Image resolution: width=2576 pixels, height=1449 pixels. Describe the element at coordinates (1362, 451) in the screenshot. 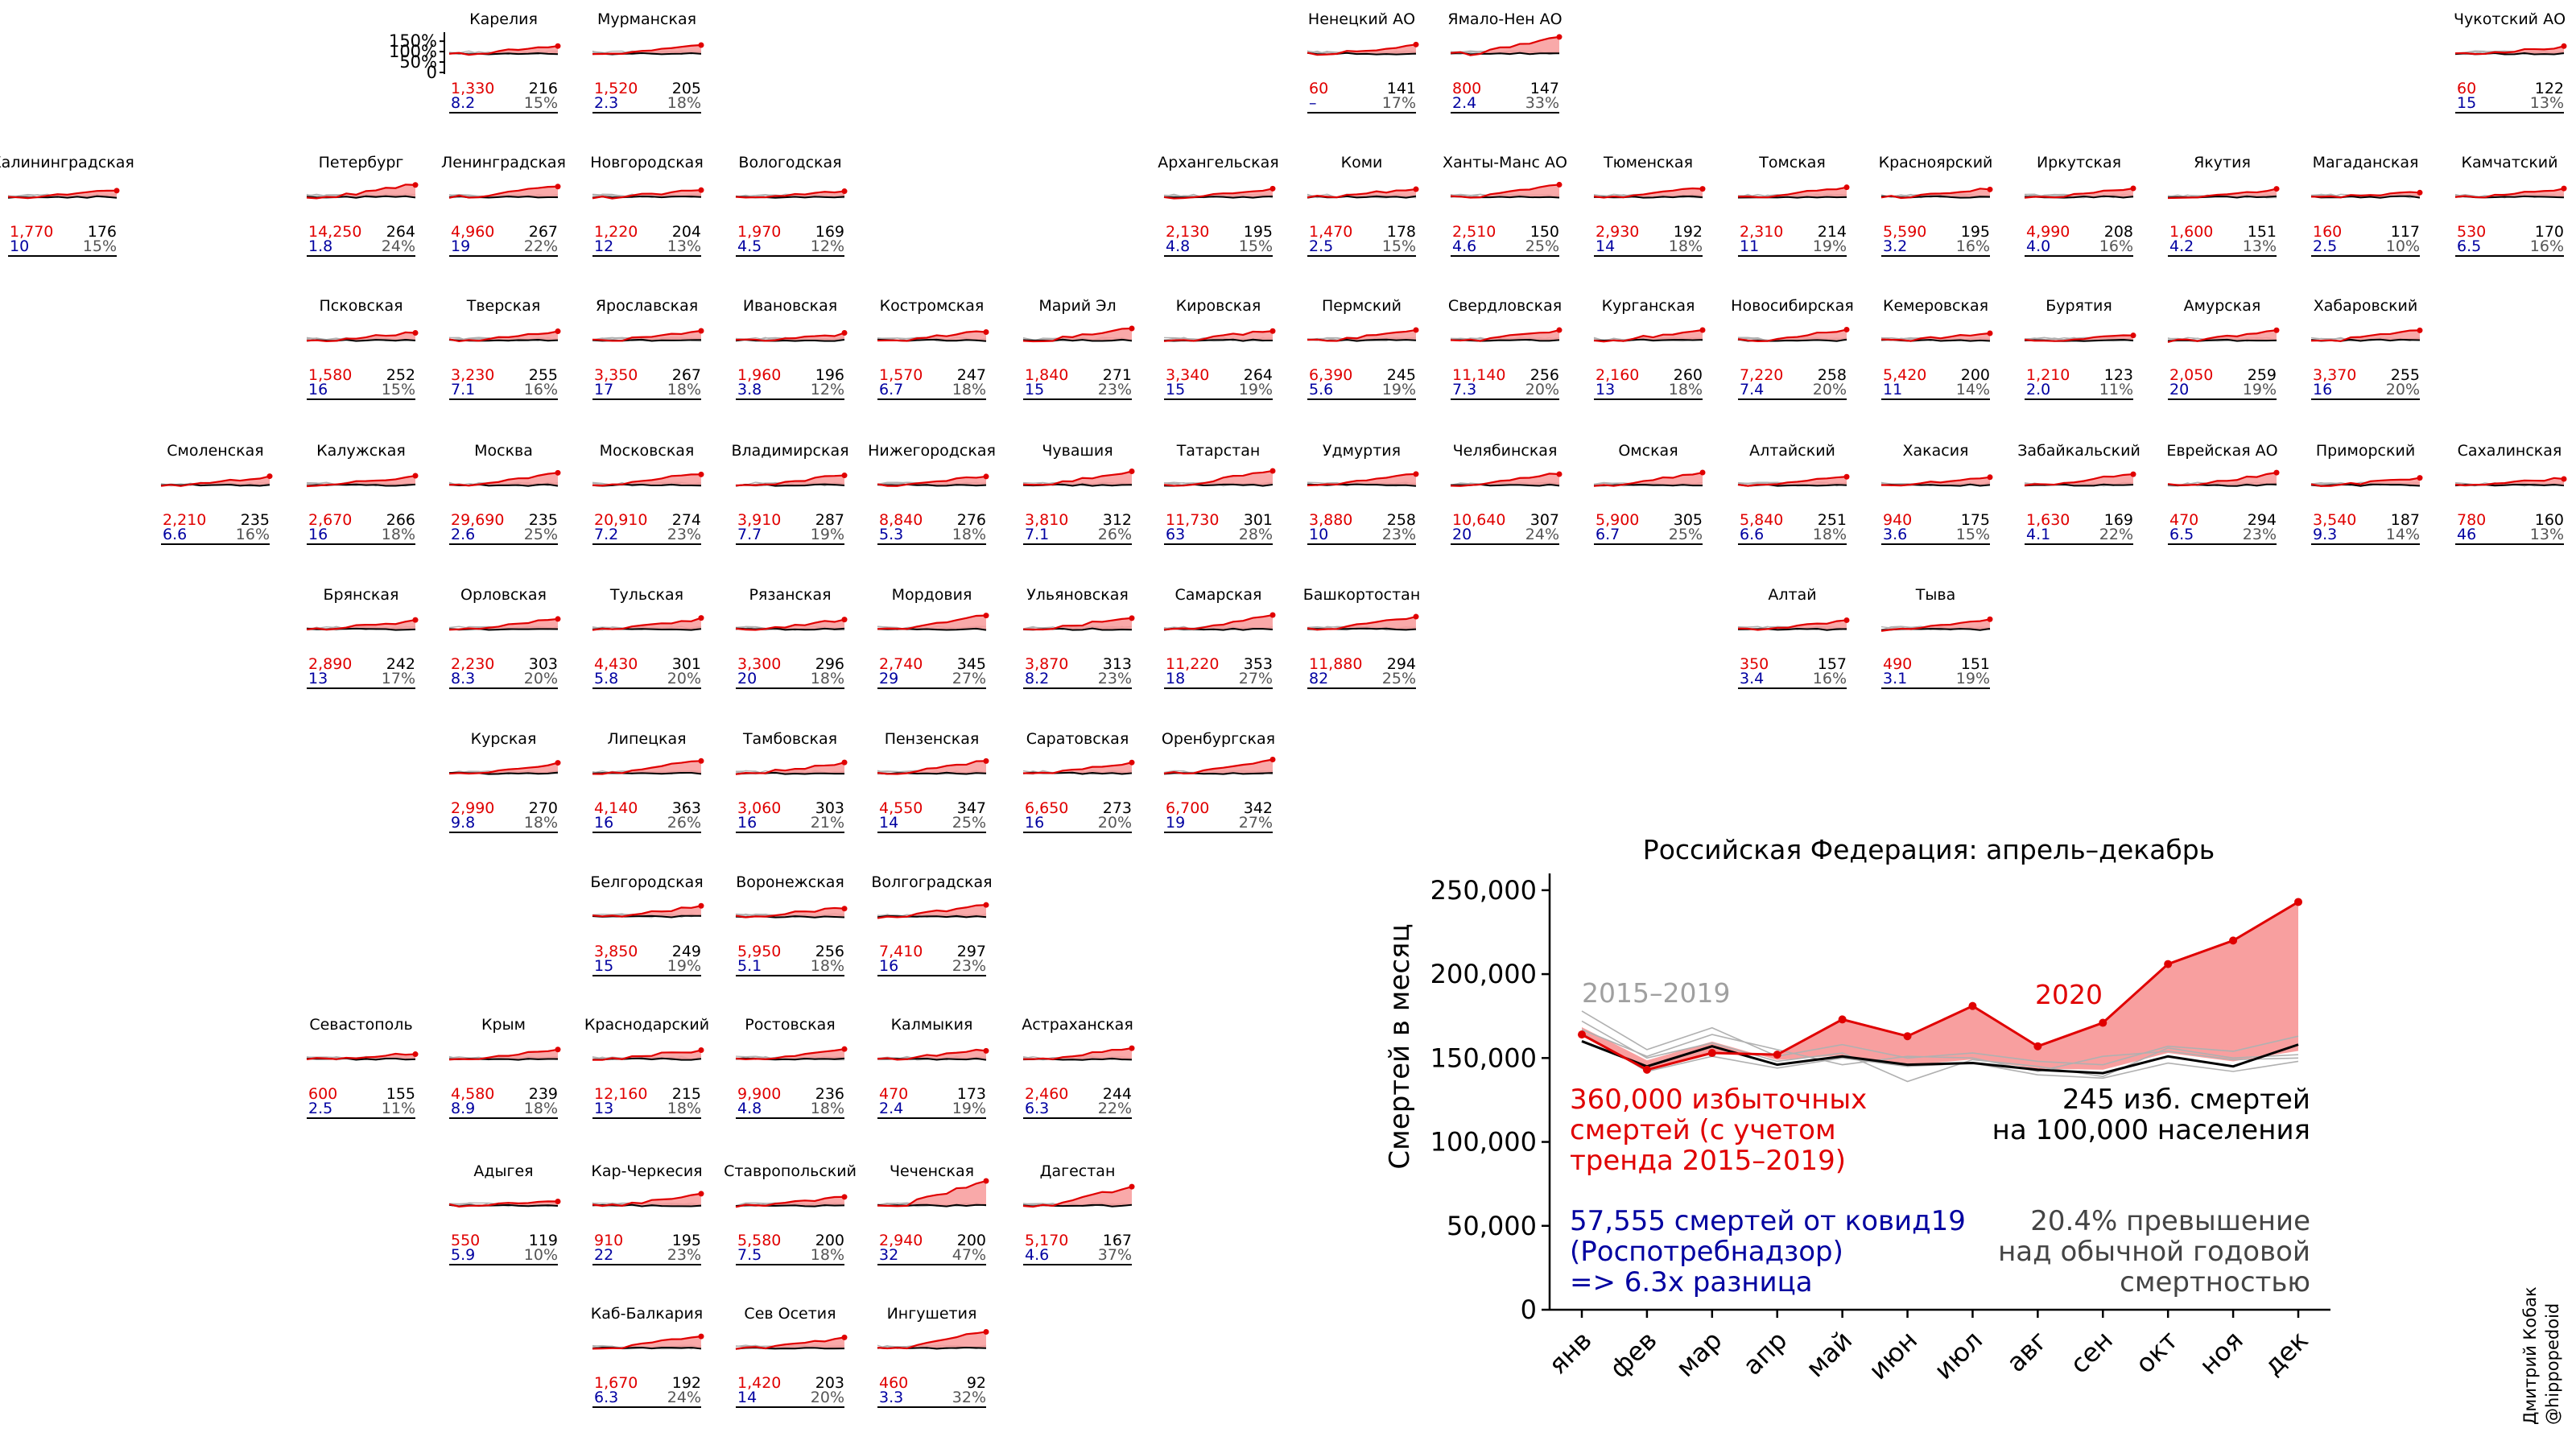

I see `region-title: Удмуртия` at that location.